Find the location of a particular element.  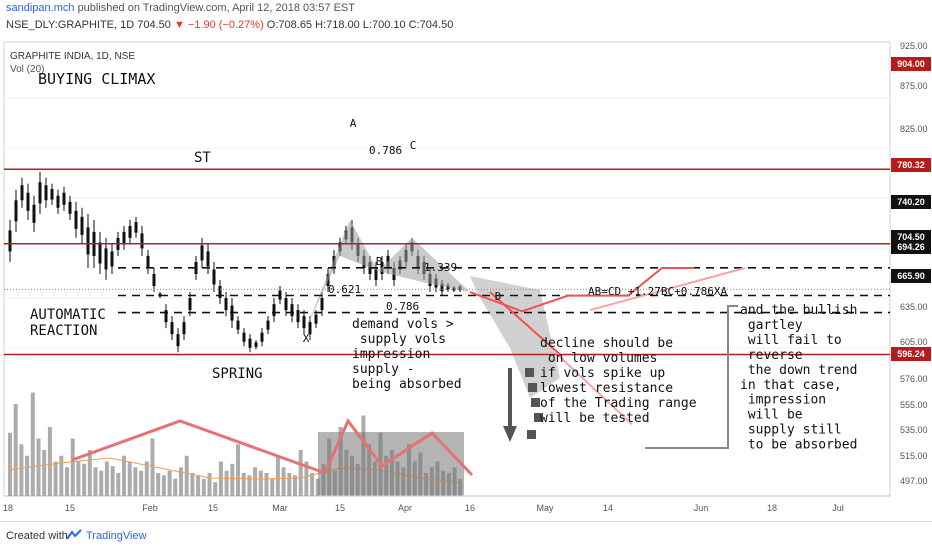

point-b-label: B is located at coordinates (379, 261).